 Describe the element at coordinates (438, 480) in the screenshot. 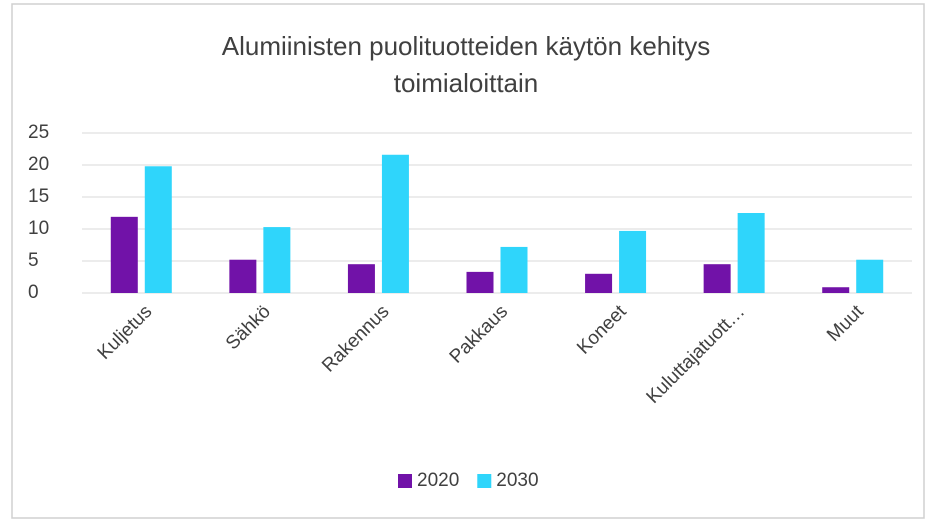

I see `legend-label: 2020` at that location.